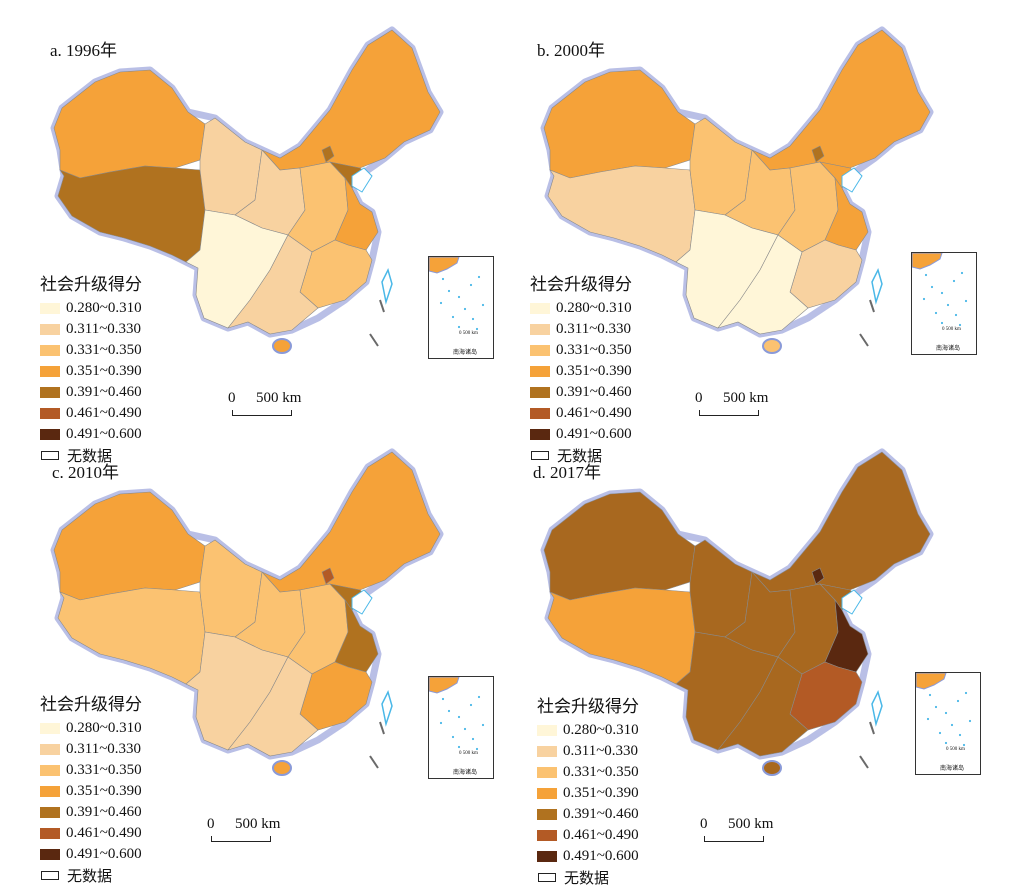 This screenshot has height=888, width=1010. What do you see at coordinates (104, 728) in the screenshot?
I see `legend-label: 0.280~0.310` at bounding box center [104, 728].